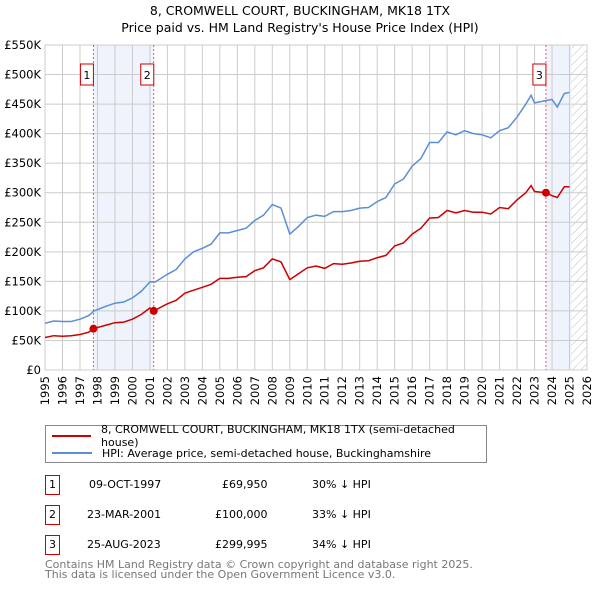 This screenshot has height=590, width=600. What do you see at coordinates (360, 390) in the screenshot?
I see `x-tick-label: 2013` at bounding box center [360, 390].